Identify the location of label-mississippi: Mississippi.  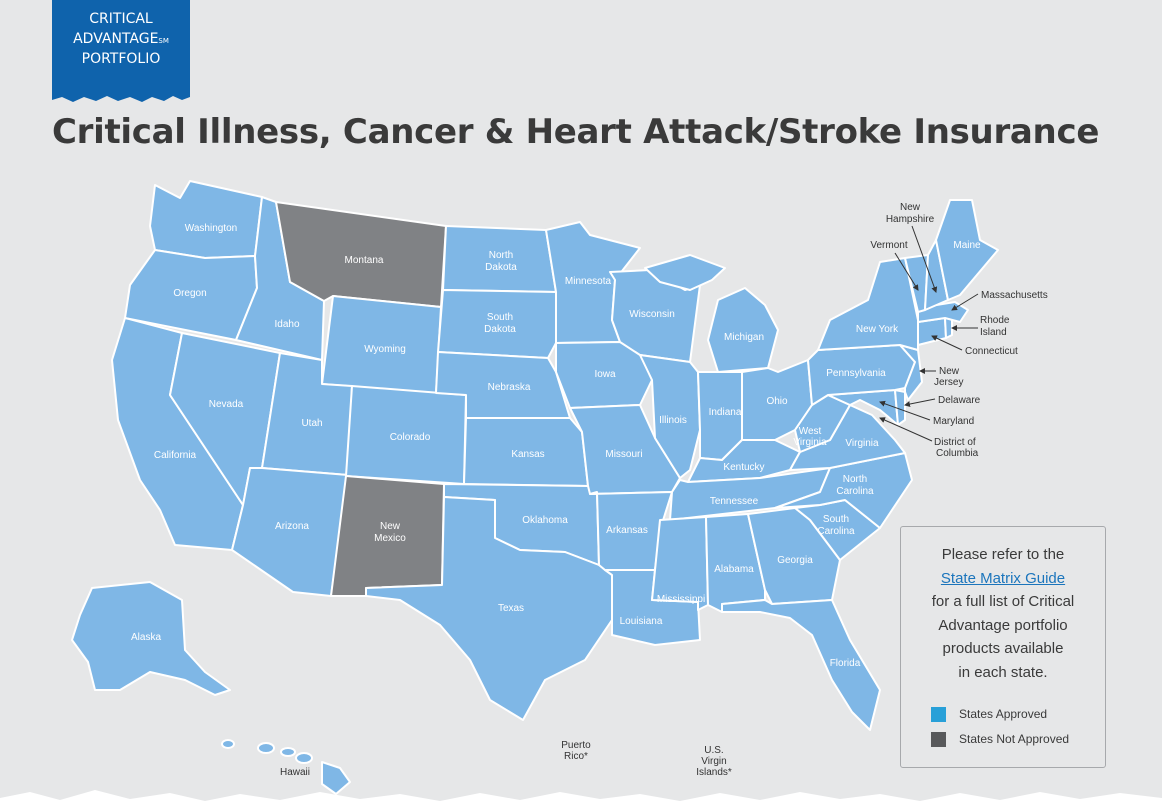
(681, 599).